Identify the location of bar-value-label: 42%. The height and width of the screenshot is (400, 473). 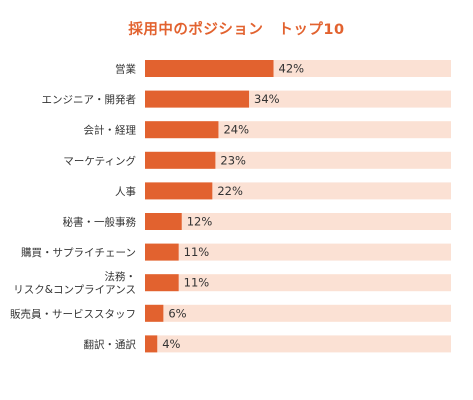
(292, 69).